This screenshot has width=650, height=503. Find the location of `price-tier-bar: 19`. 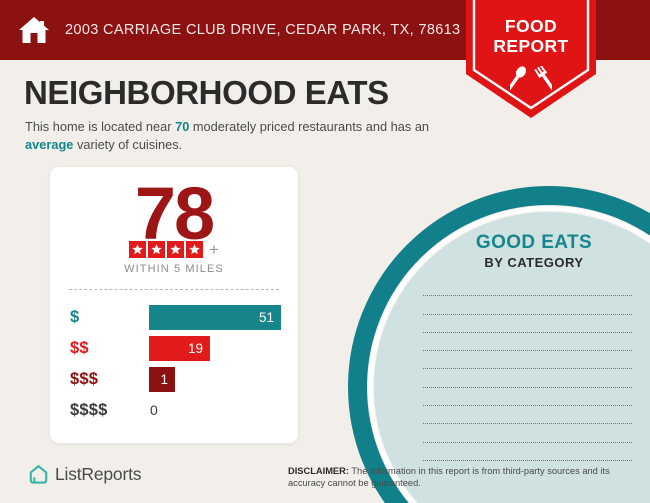

price-tier-bar: 19 is located at coordinates (179, 348).